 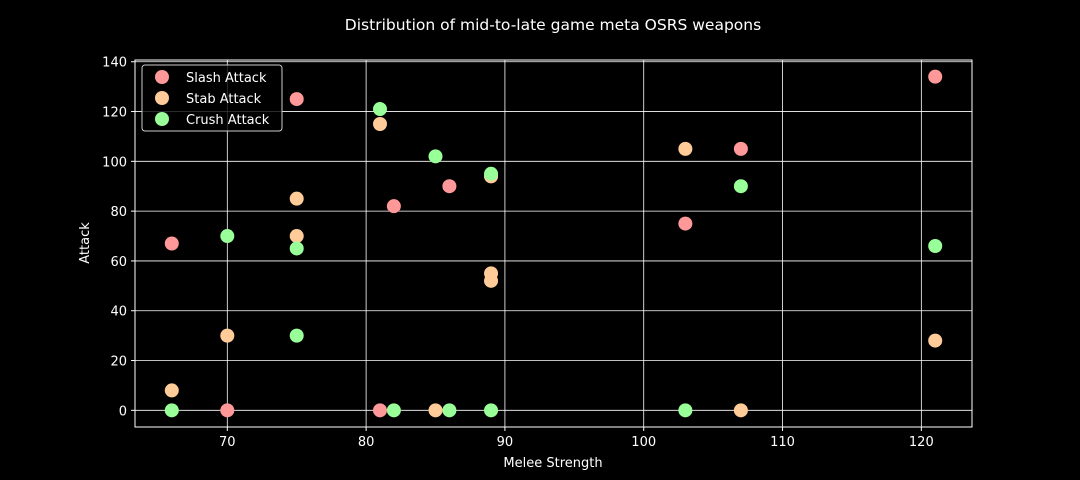 What do you see at coordinates (552, 463) in the screenshot?
I see `x-axis-label: Melee Strength` at bounding box center [552, 463].